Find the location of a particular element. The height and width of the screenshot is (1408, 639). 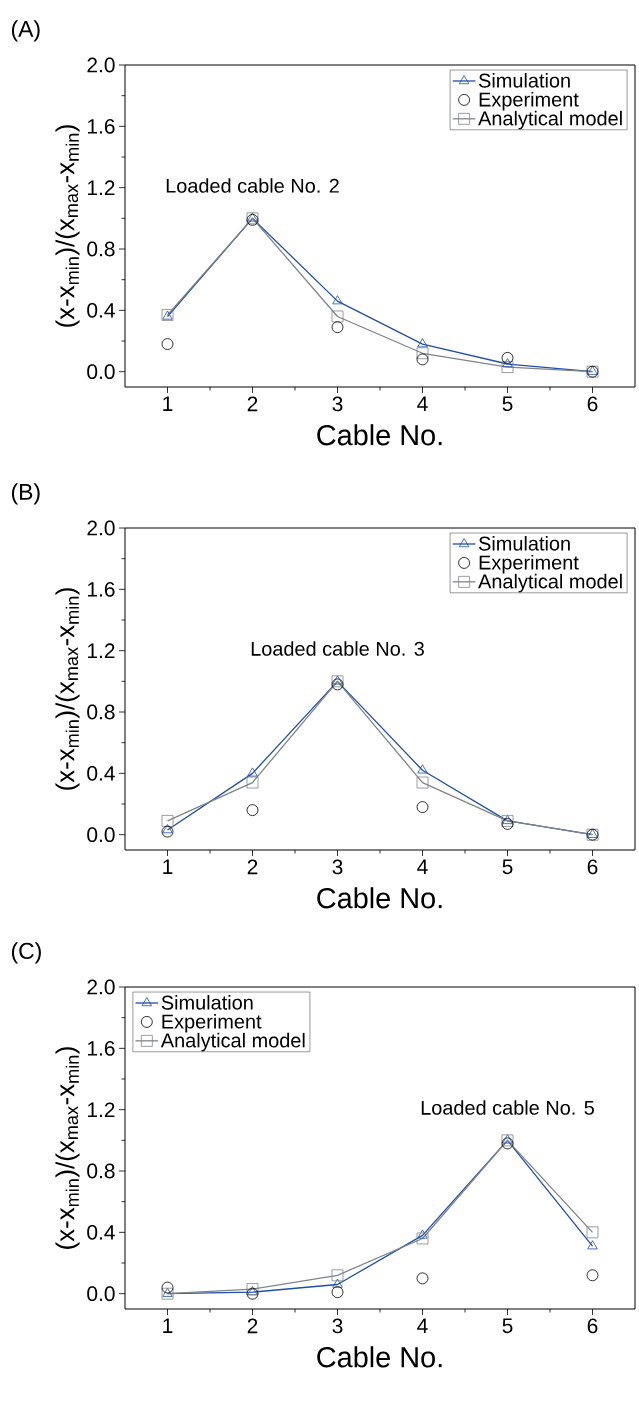

chart-title: (B) is located at coordinates (25, 494).